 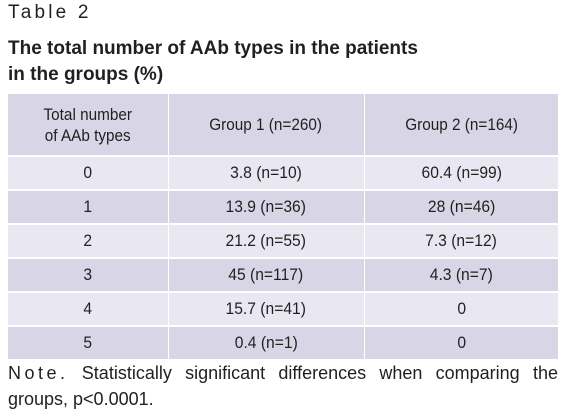 I want to click on header-group-2: Group 2 (n=164), so click(x=460, y=125).